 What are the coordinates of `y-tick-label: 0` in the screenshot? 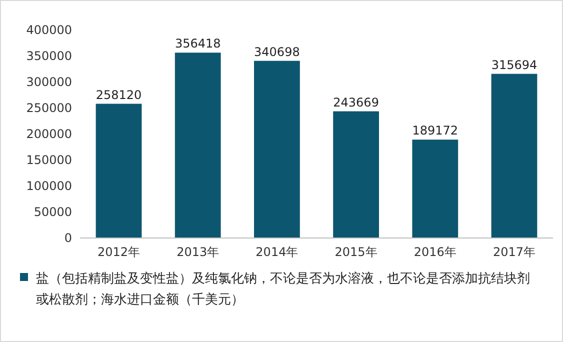 It's located at (68, 238).